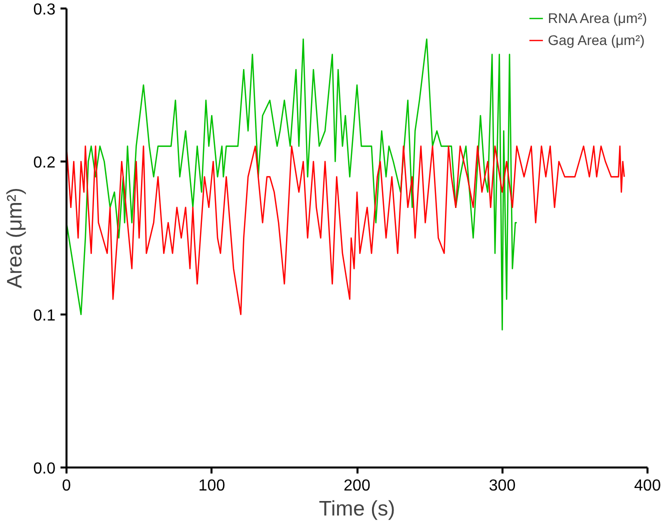 This screenshot has width=661, height=523. I want to click on legend-label: Gag Area (μm²), so click(596, 40).